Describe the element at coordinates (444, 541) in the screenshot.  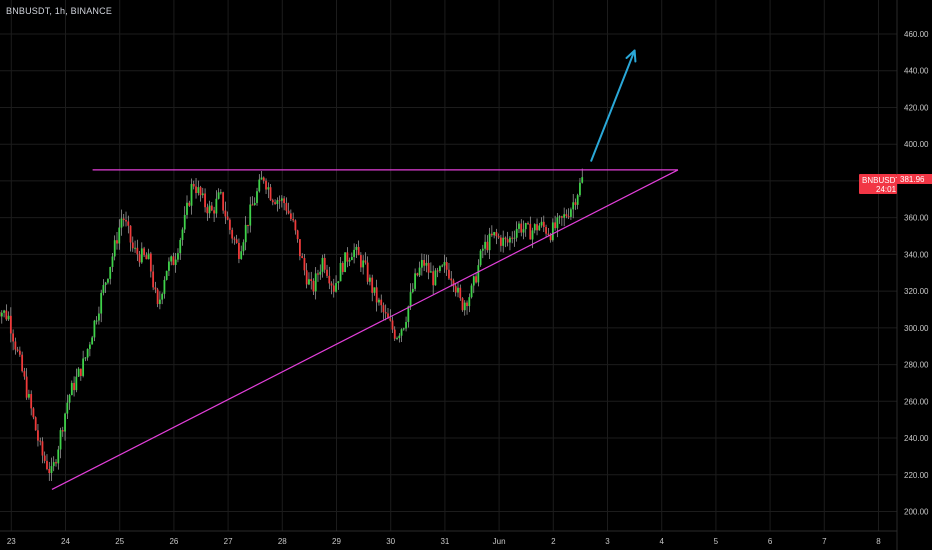
I see `time-axis: 23 24 25 26 27 28 29 30 31 Jun 2 3 4 5 6 7 8` at that location.